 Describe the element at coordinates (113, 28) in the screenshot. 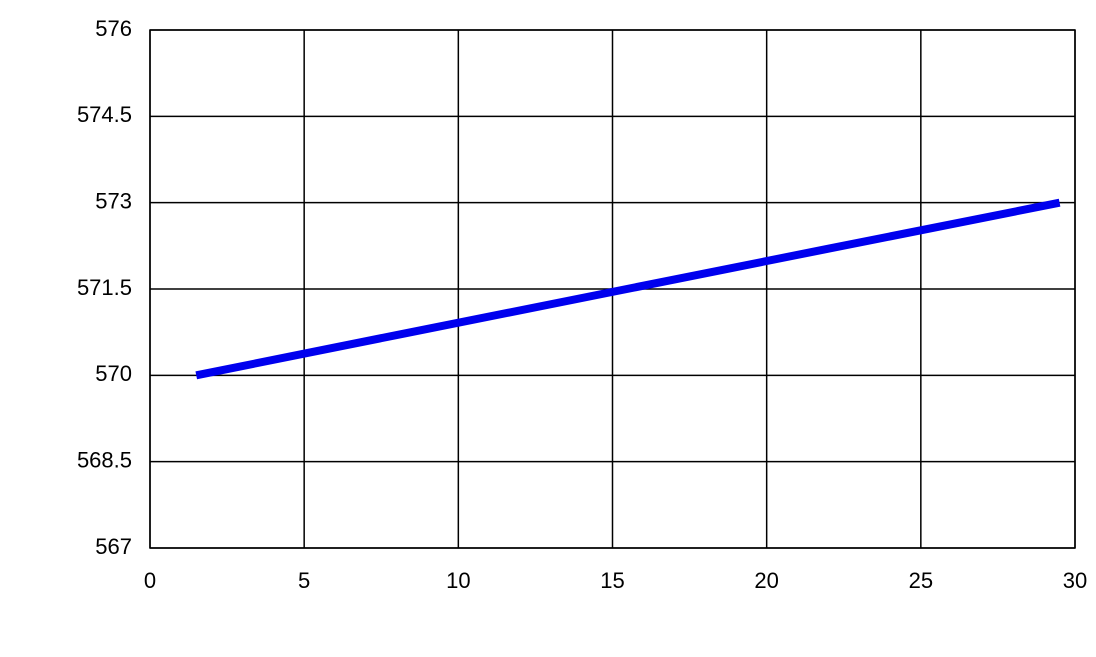

I see `y-tick-label: 576` at that location.